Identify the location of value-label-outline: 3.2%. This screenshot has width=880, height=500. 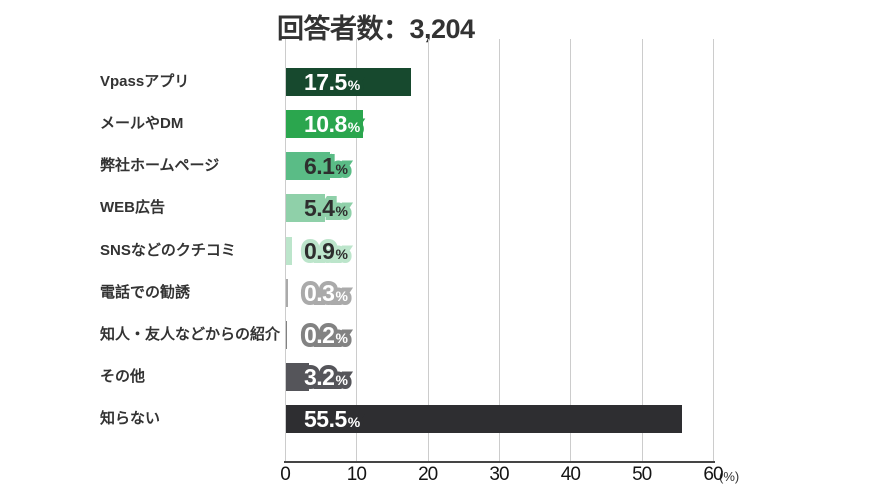
(326, 377).